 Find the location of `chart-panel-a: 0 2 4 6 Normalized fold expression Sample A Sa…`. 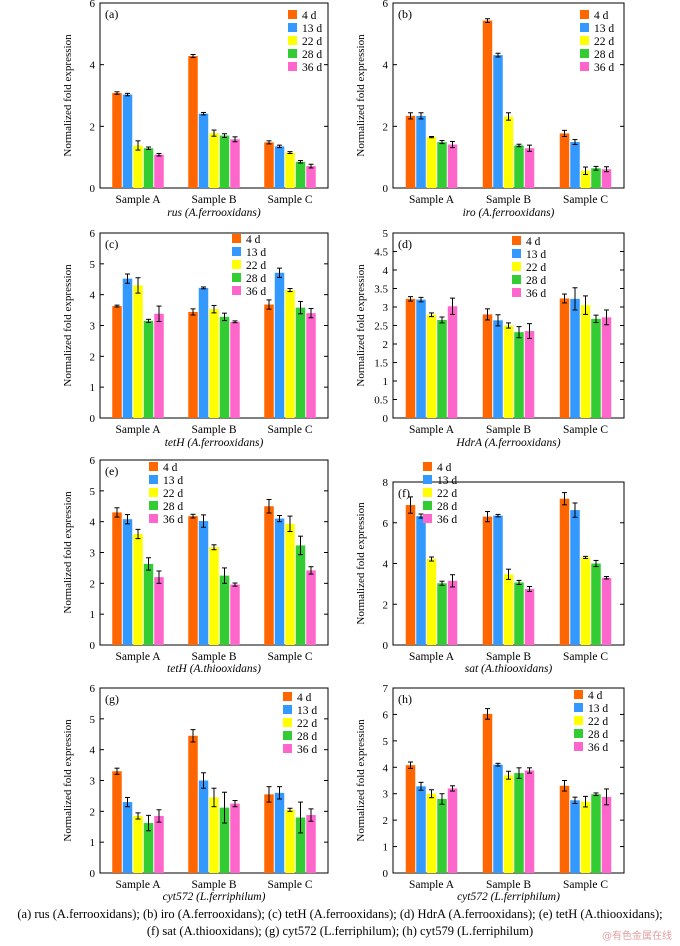

chart-panel-a: 0 2 4 6 Normalized fold expression Sample A Sa… is located at coordinates (195, 109).